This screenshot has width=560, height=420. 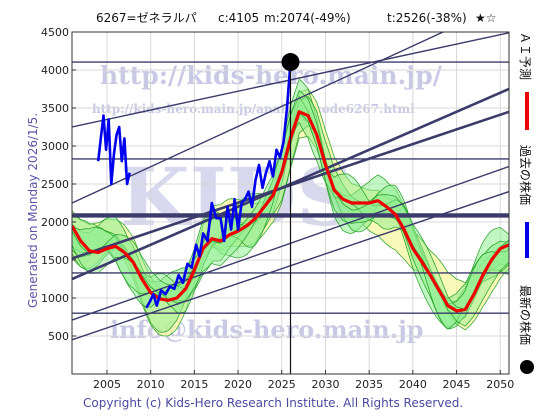 What do you see at coordinates (303, 380) in the screenshot?
I see `x-axis: 2005 2010 2015 2020 2025 2030 2035 2040 2045 2050` at bounding box center [303, 380].